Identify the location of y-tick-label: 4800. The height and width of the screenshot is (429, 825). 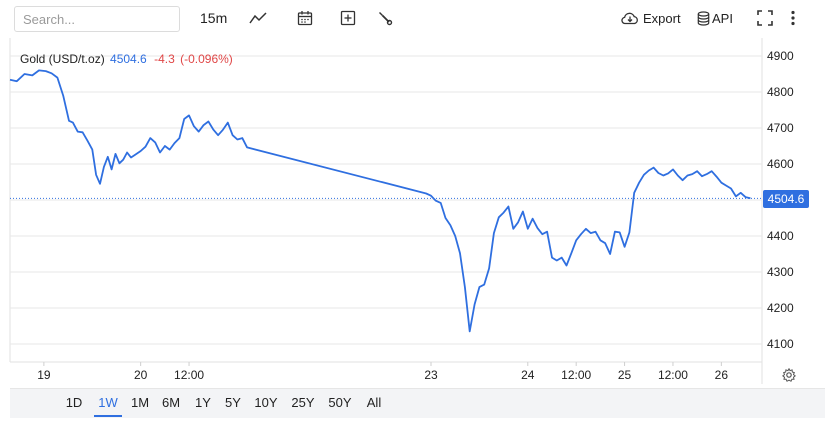
(780, 92).